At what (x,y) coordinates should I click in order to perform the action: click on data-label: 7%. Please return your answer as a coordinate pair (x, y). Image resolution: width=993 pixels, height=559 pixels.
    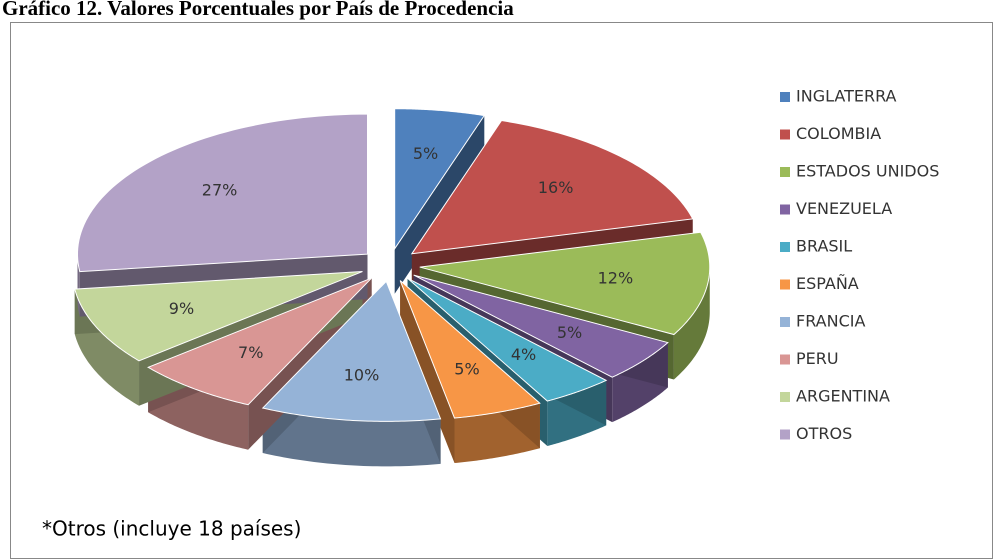
    Looking at the image, I should click on (250, 352).